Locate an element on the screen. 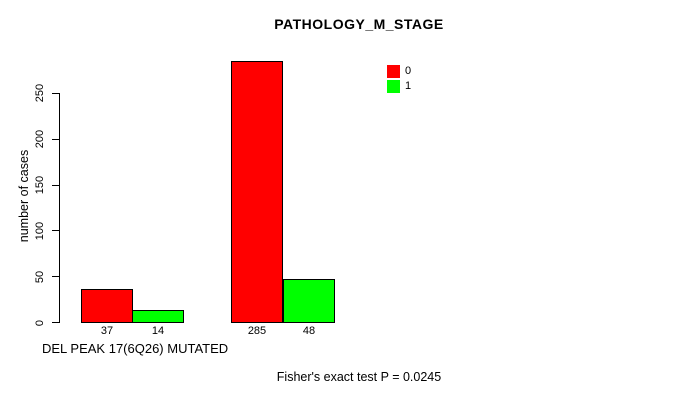 Image resolution: width=690 pixels, height=400 pixels. bar-value-label: 285 is located at coordinates (257, 331).